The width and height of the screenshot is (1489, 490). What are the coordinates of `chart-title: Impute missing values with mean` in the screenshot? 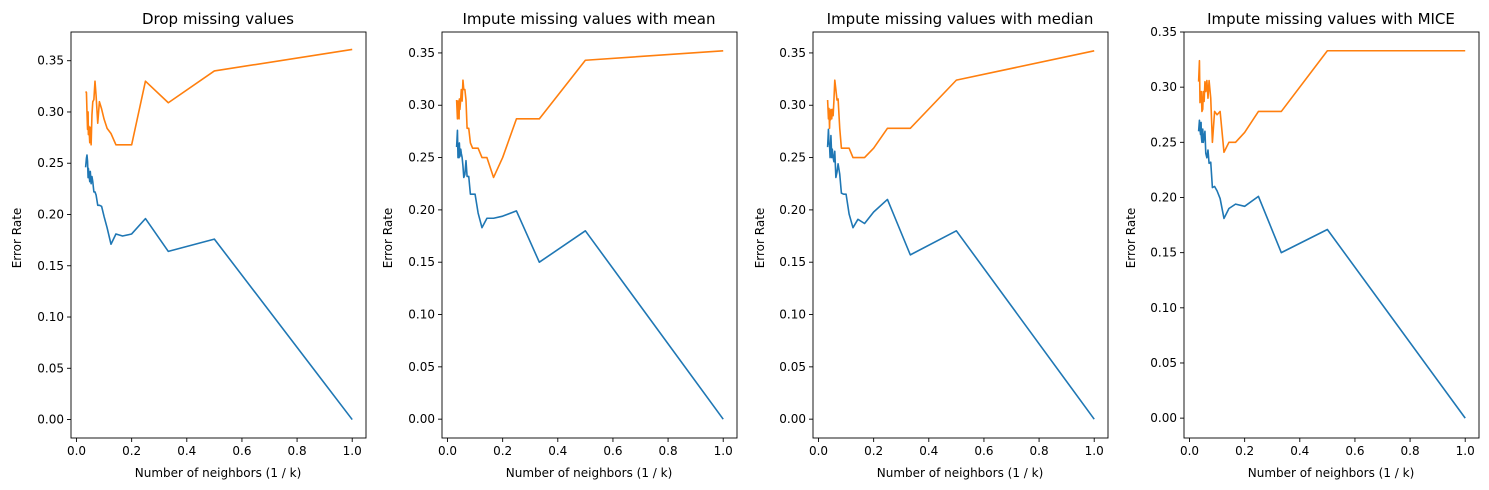 It's located at (588, 19).